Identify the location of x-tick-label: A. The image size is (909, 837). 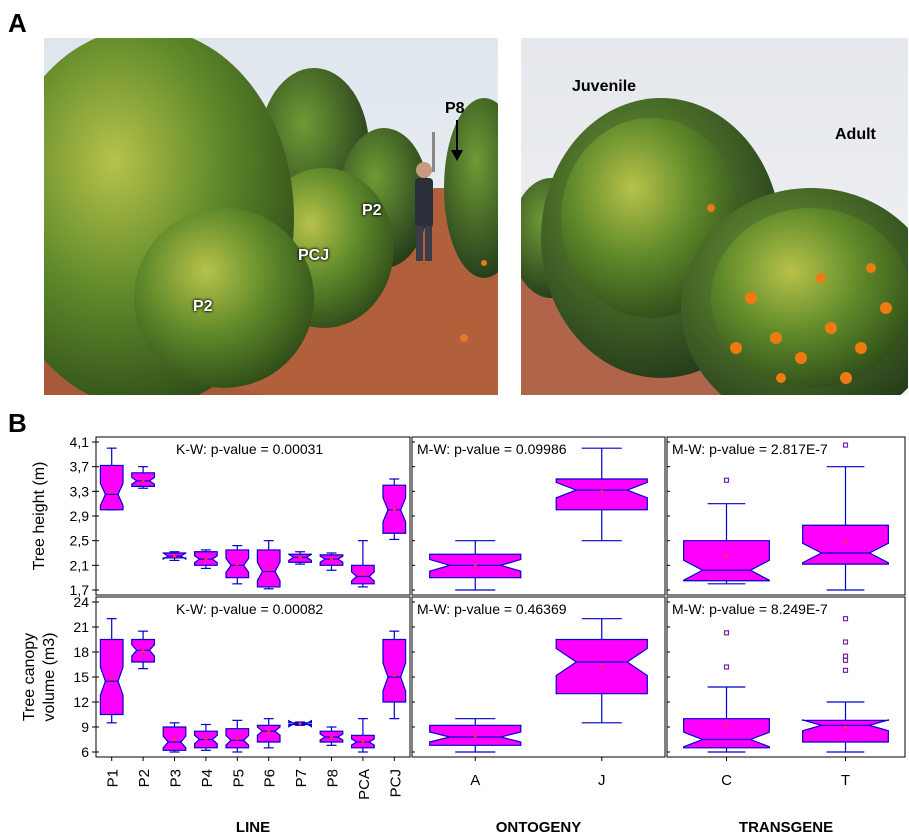
(475, 780).